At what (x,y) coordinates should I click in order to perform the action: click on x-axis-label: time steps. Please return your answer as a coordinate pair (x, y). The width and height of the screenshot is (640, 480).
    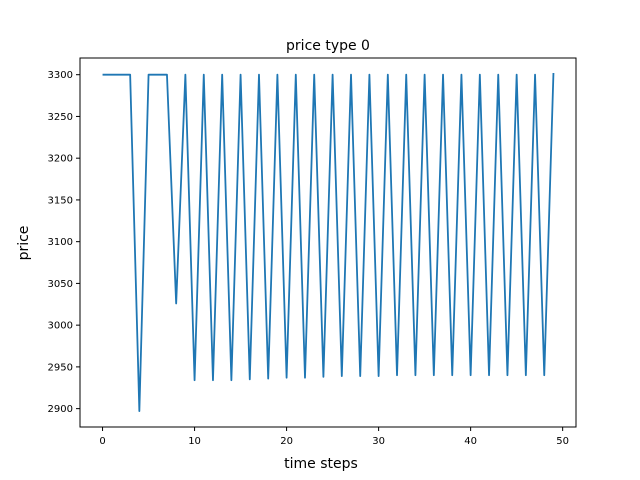
    Looking at the image, I should click on (321, 464).